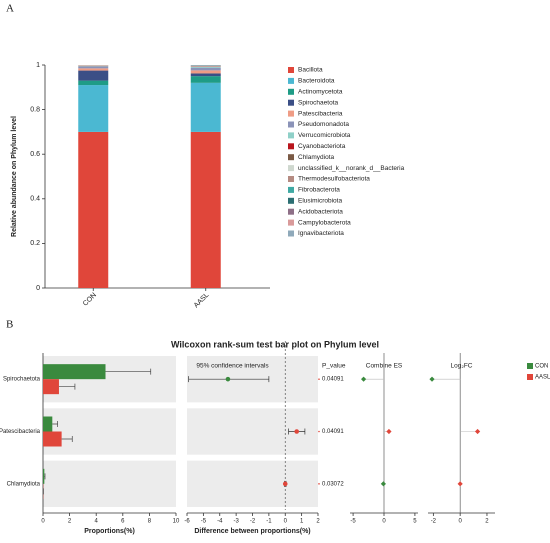 The height and width of the screenshot is (543, 550). I want to click on y-tick-label: 0, so click(38, 288).